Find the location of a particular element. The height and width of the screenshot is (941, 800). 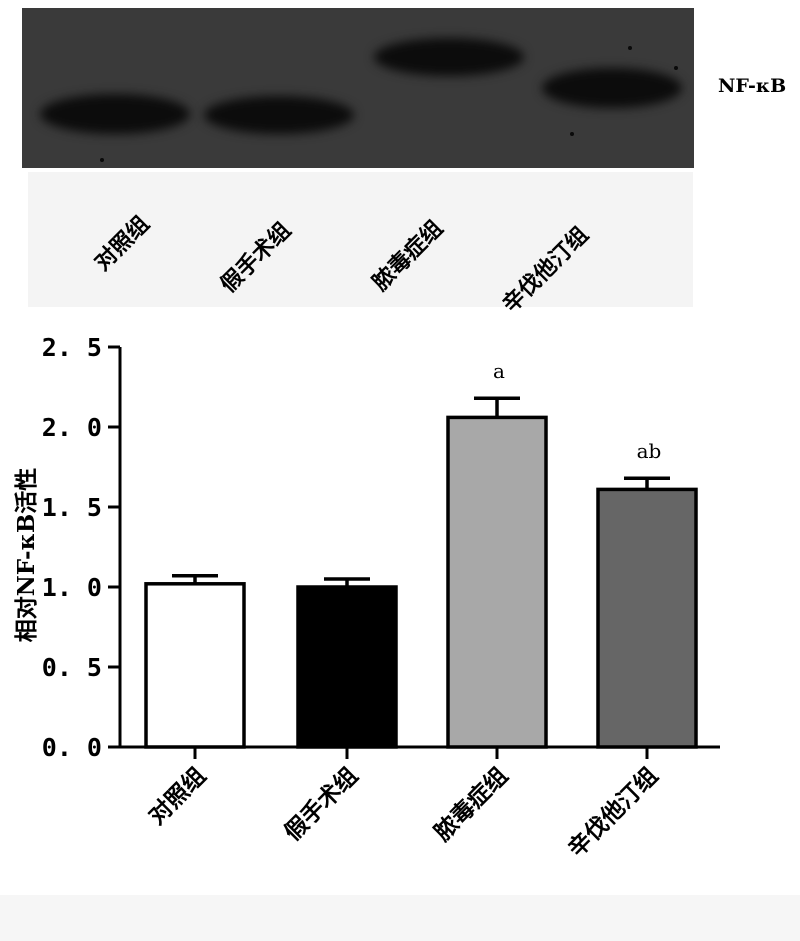

y-tick-label: 1. 0 is located at coordinates (72, 587).